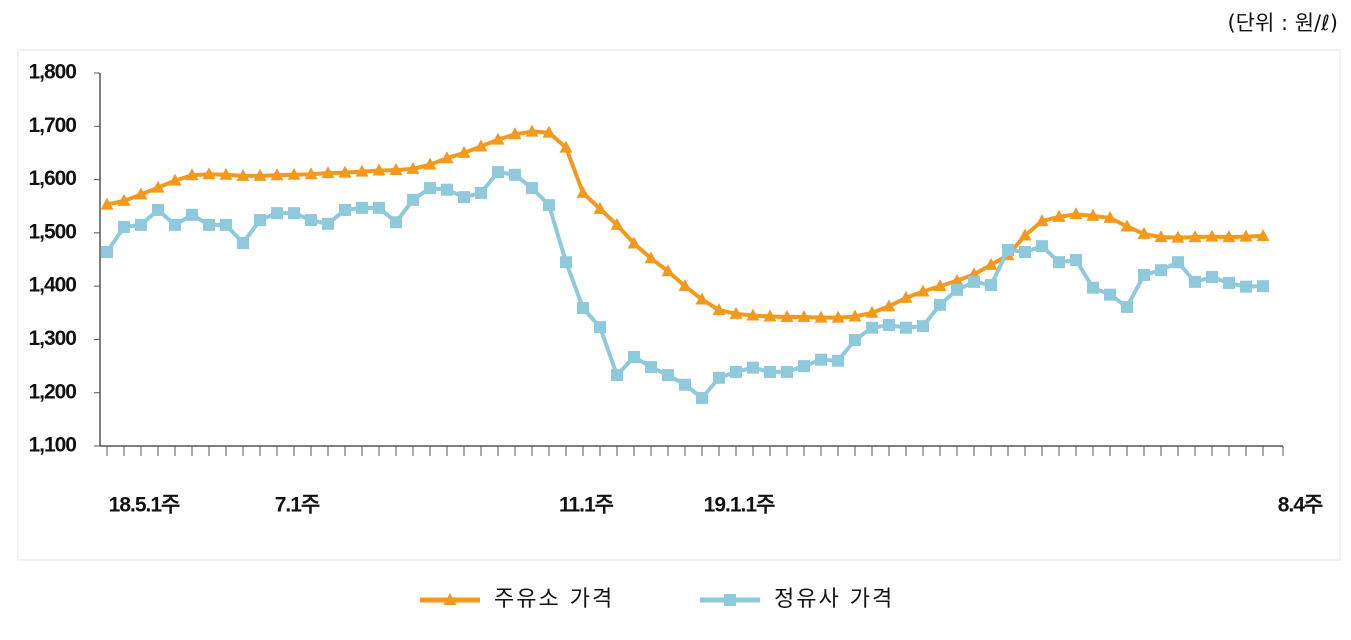 The height and width of the screenshot is (640, 1351). I want to click on legend-label: 주유소 가격, so click(554, 599).